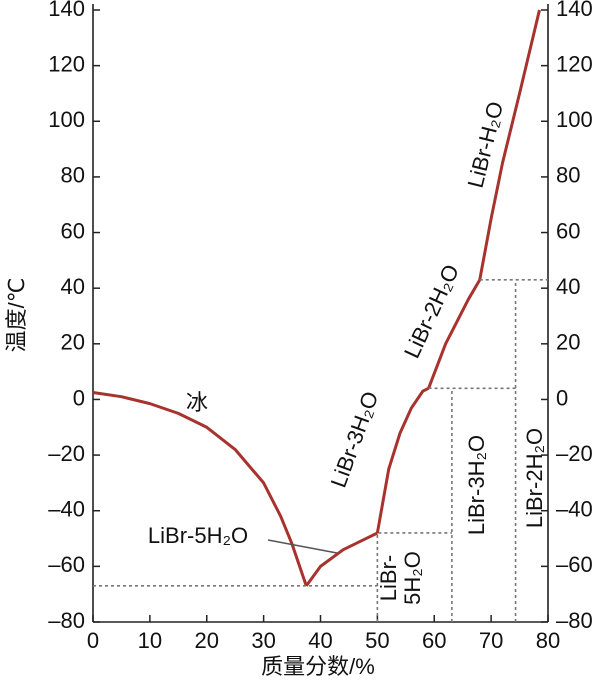  I want to click on y2-tick-label: 100, so click(574, 119).